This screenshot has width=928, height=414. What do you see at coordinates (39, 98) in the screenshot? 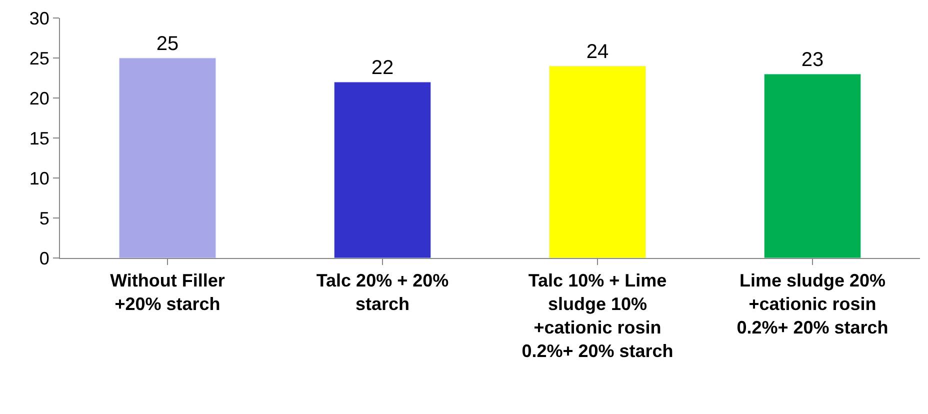
I see `y-tick-label: 20` at bounding box center [39, 98].